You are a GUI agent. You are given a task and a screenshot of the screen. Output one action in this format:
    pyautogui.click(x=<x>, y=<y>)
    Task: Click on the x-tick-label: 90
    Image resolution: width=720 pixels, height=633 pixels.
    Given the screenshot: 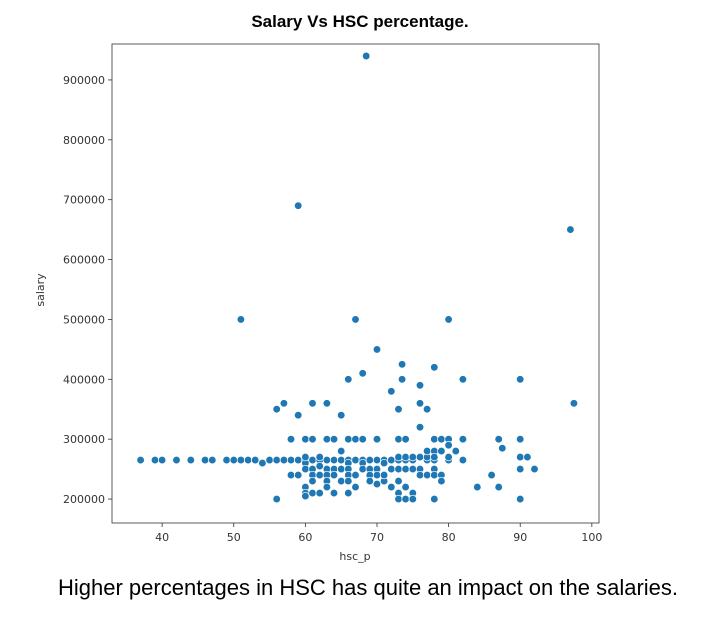 What is the action you would take?
    pyautogui.click(x=520, y=537)
    